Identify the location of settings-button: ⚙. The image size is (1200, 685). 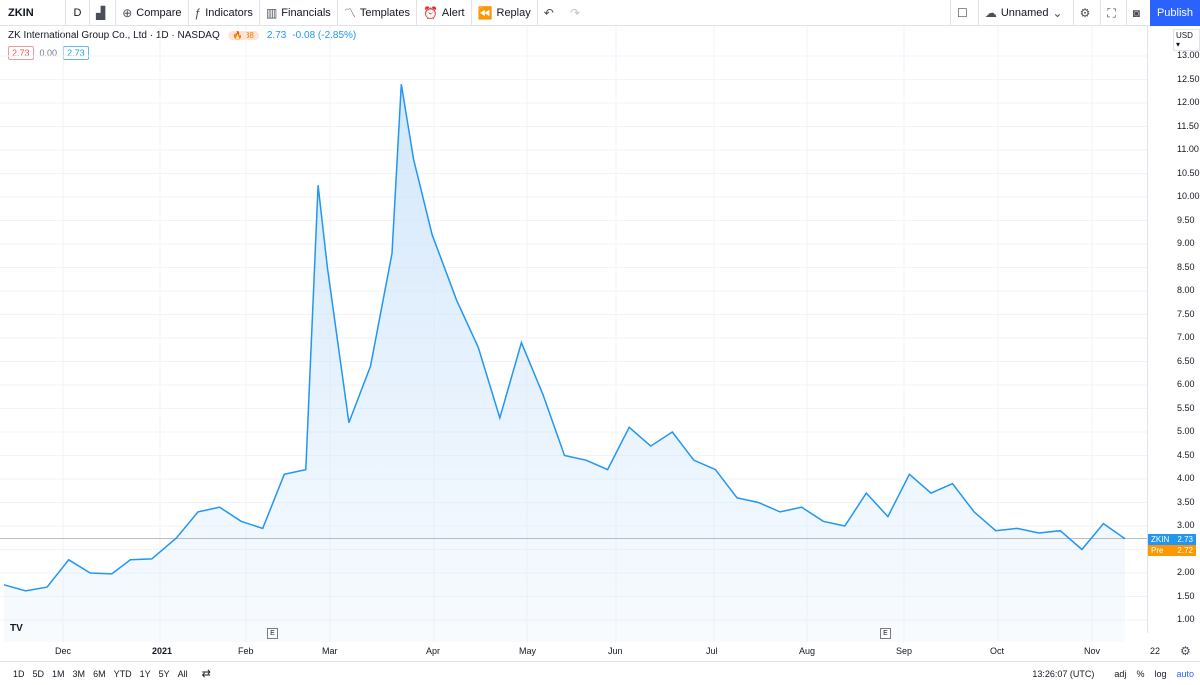
(1086, 13).